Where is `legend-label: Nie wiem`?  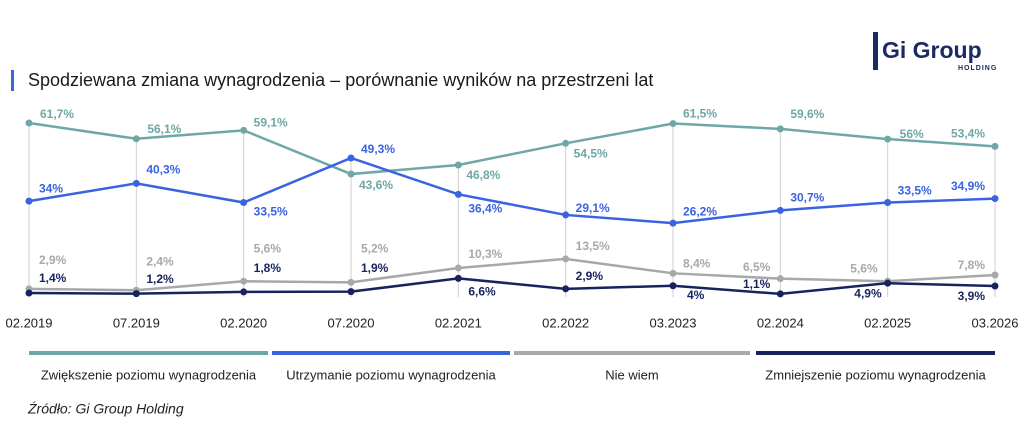 legend-label: Nie wiem is located at coordinates (631, 374).